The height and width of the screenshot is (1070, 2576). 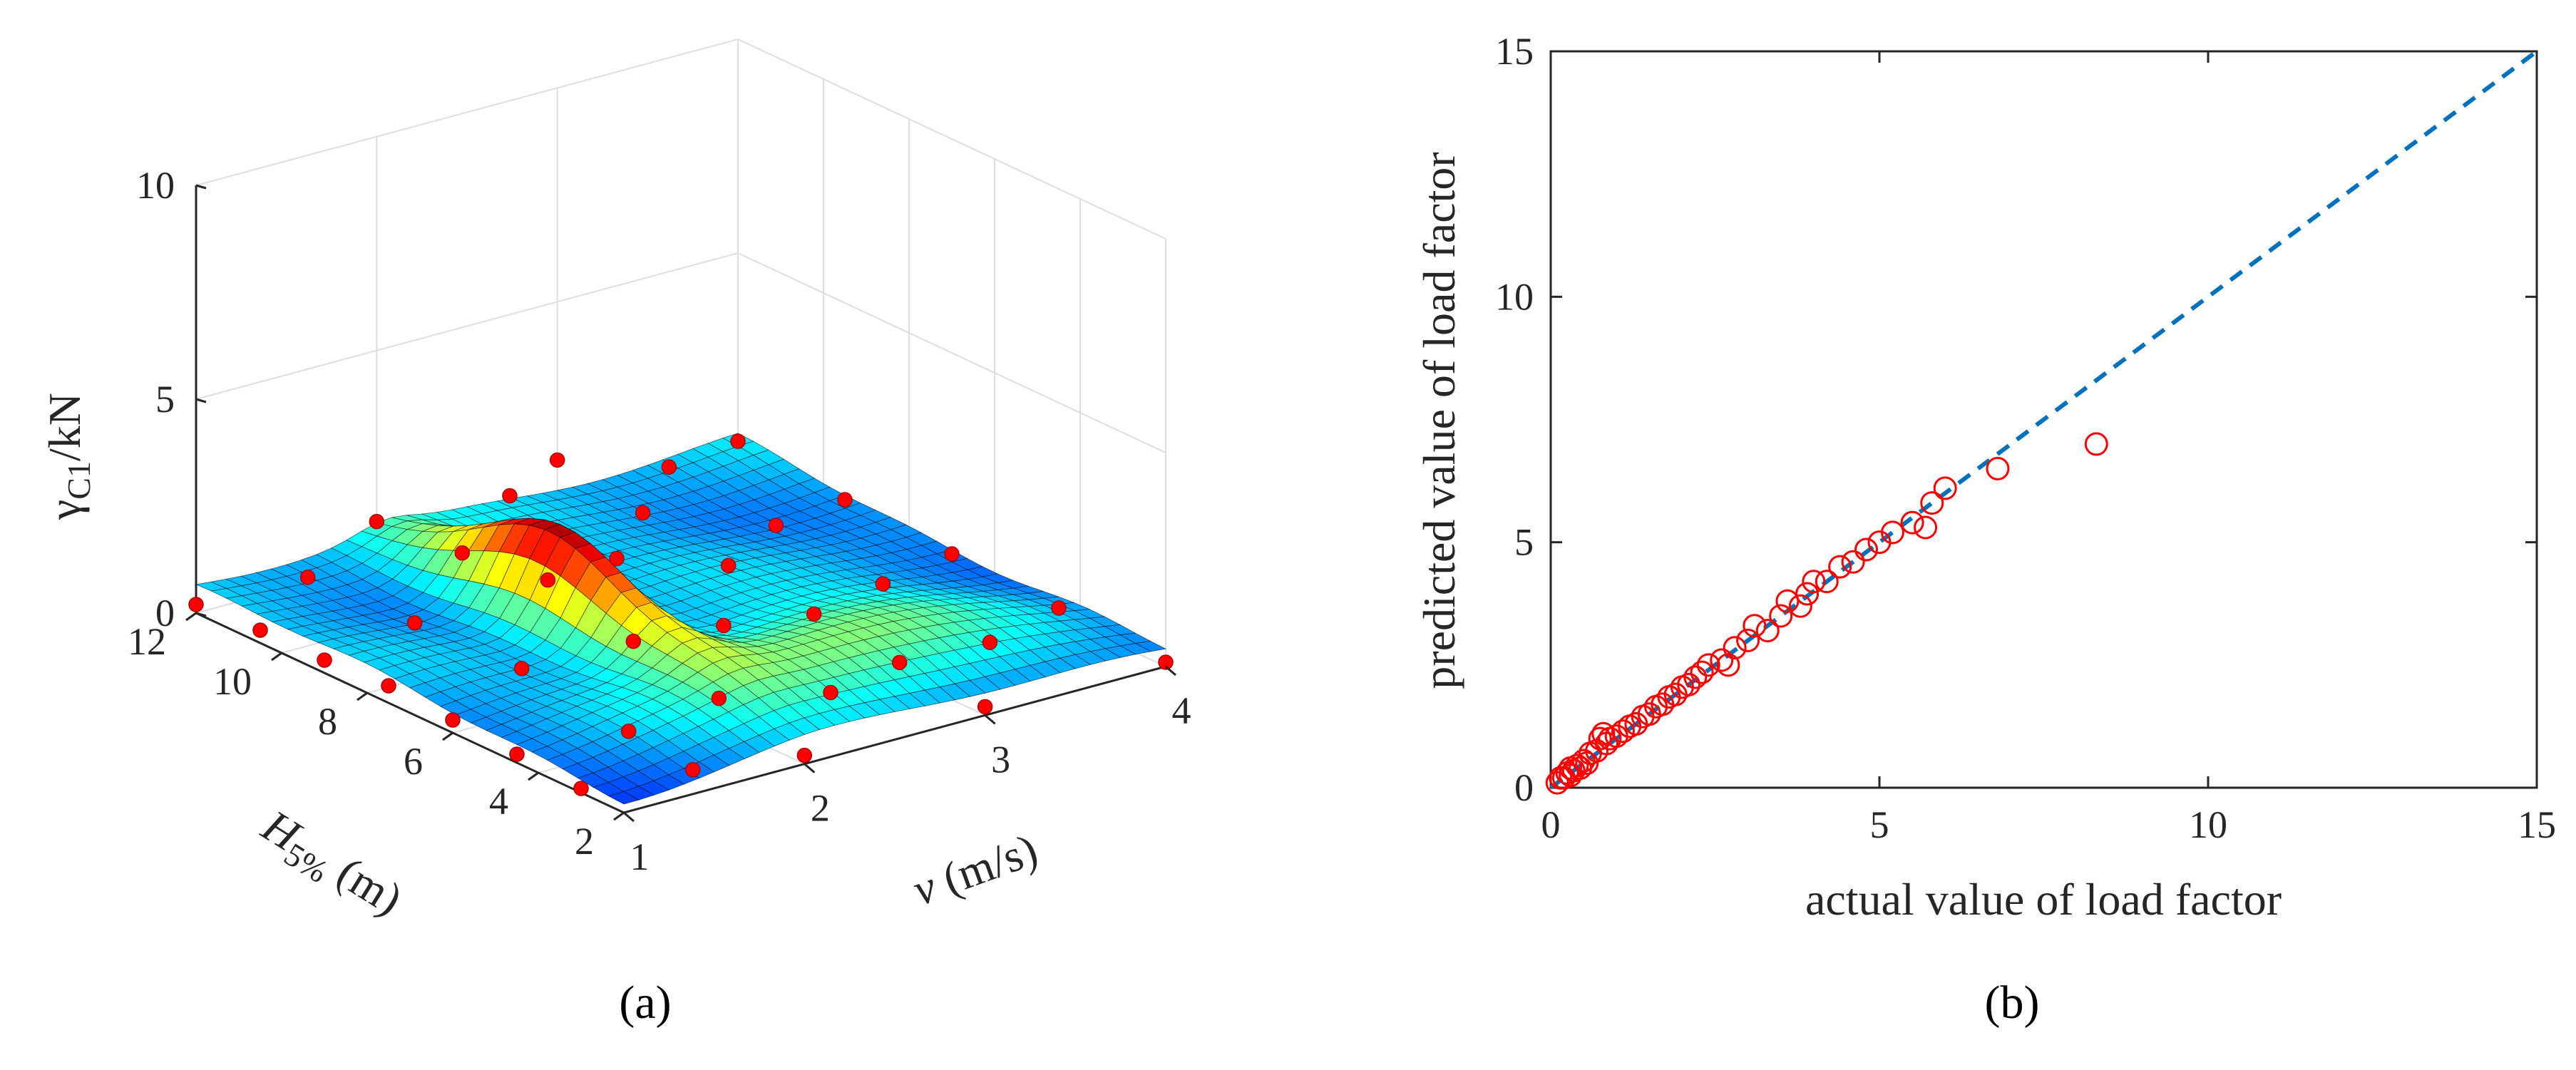 What do you see at coordinates (147, 641) in the screenshot?
I see `surface-y-tick-label: 12` at bounding box center [147, 641].